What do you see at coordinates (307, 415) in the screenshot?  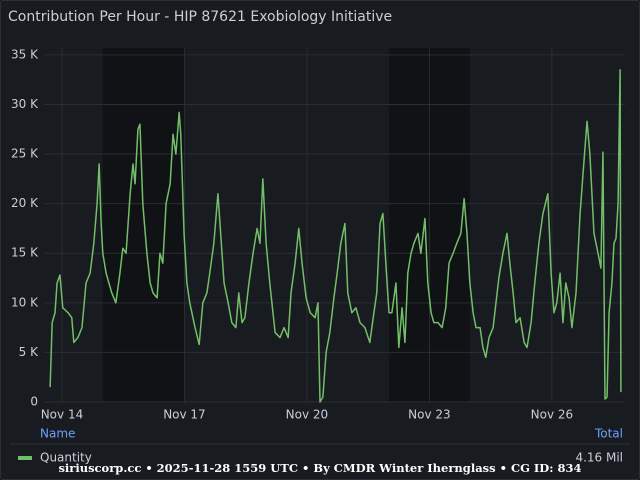 I see `x-tick-label: Nov 20` at bounding box center [307, 415].